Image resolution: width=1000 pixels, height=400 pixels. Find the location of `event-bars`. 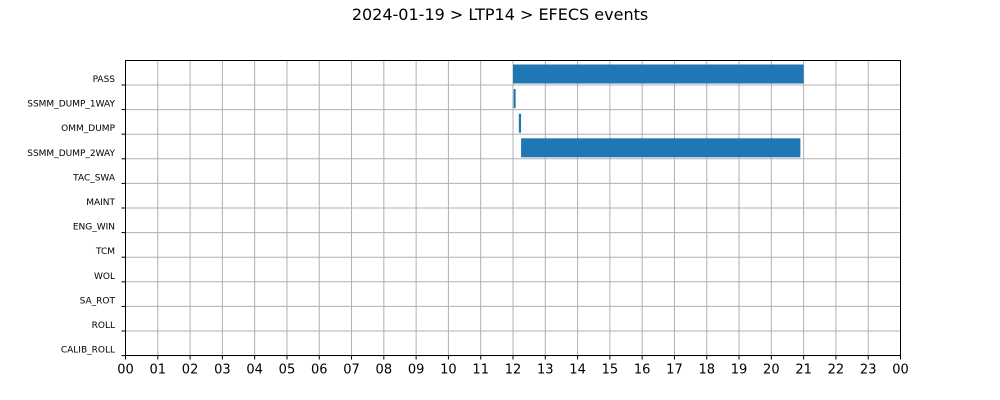

event-bars is located at coordinates (658, 111).